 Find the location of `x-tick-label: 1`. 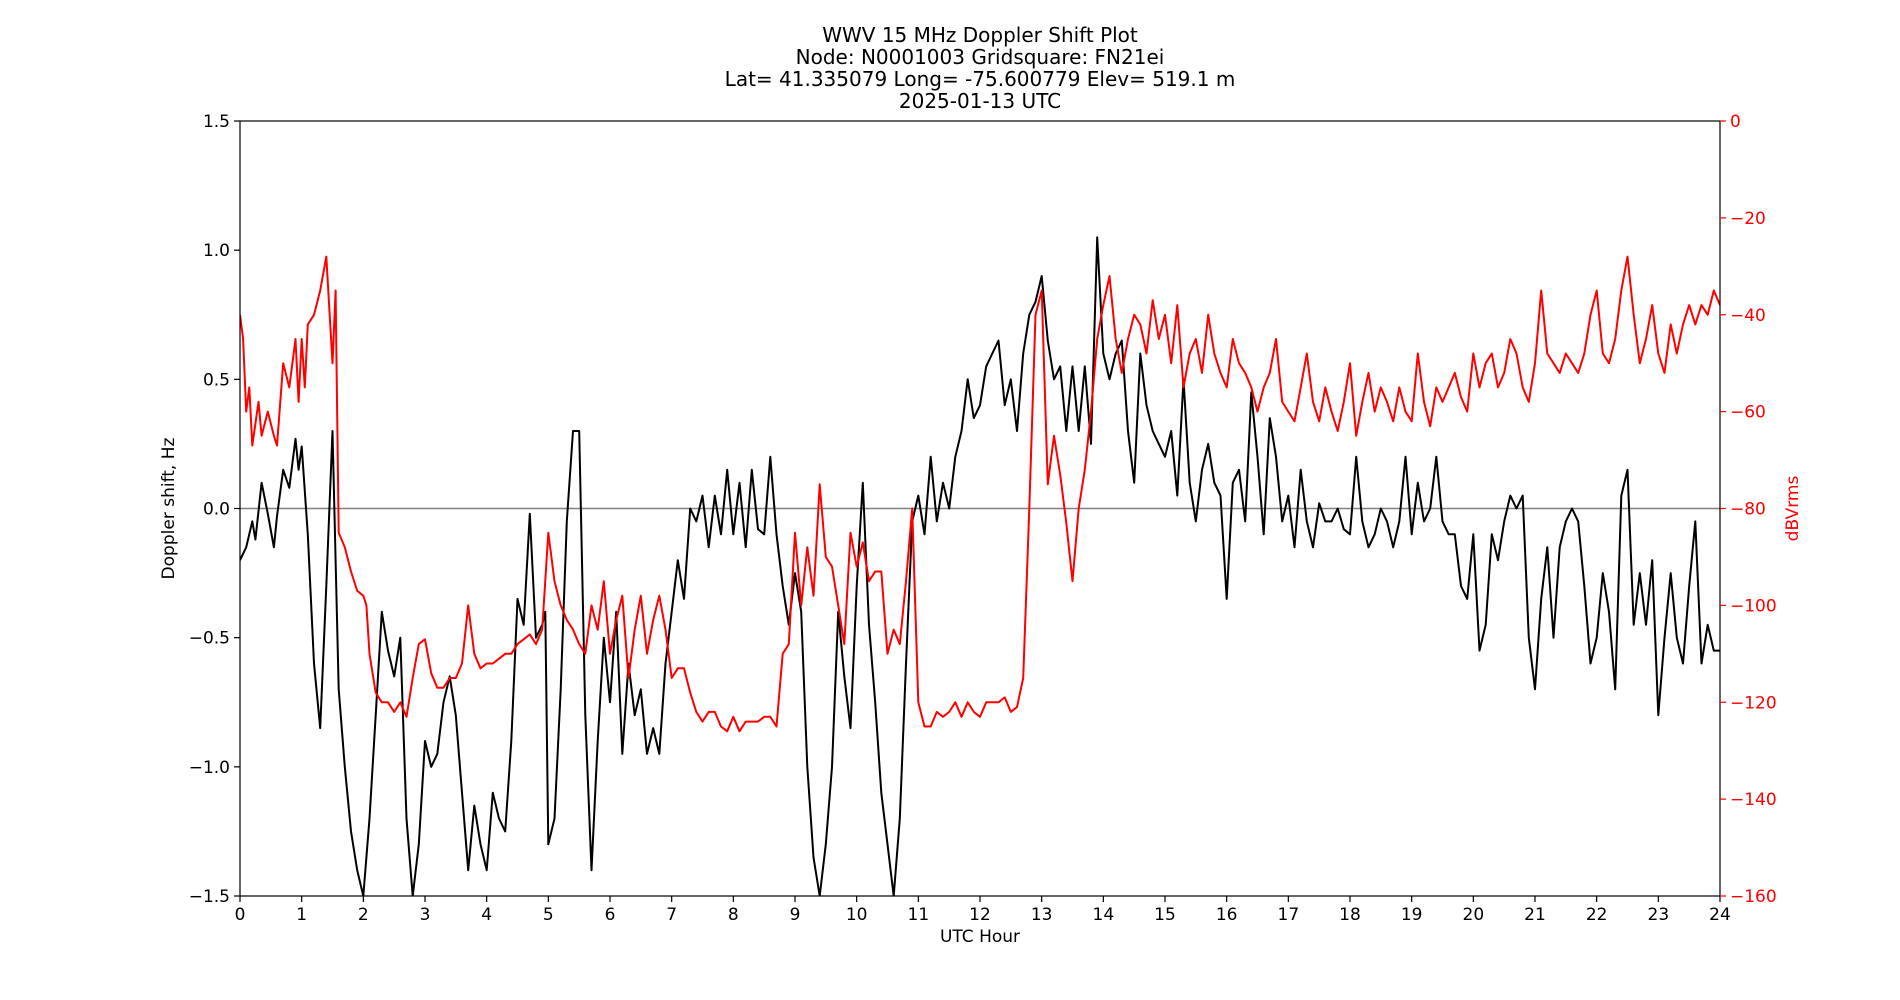

x-tick-label: 1 is located at coordinates (301, 915).